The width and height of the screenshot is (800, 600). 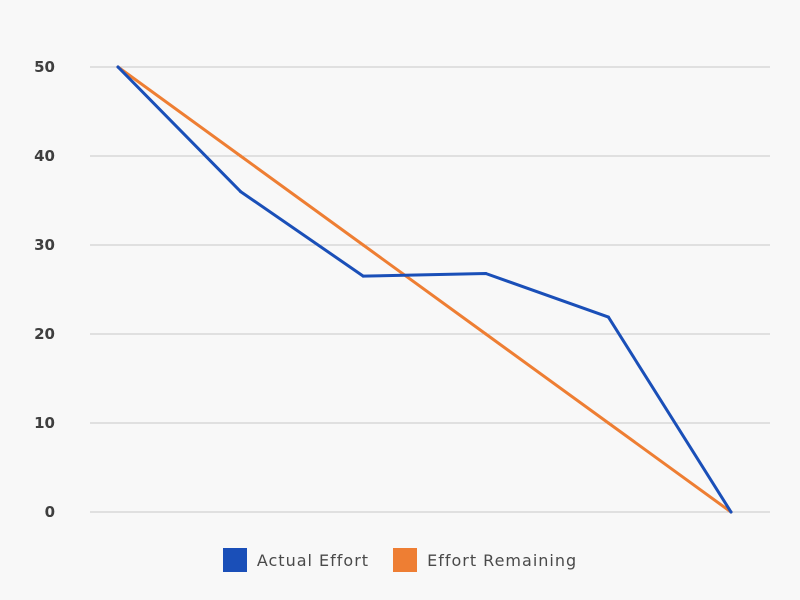 I want to click on legend-item-actual-effort: Actual Effort, so click(x=296, y=560).